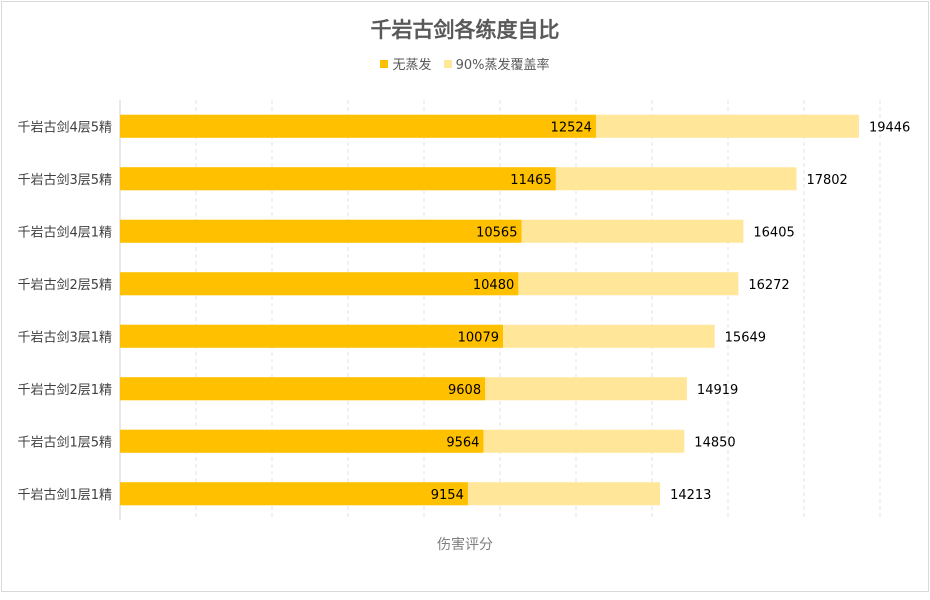 Image resolution: width=930 pixels, height=600 pixels. Describe the element at coordinates (530, 180) in the screenshot. I see `data-label-series-0: 11465` at that location.